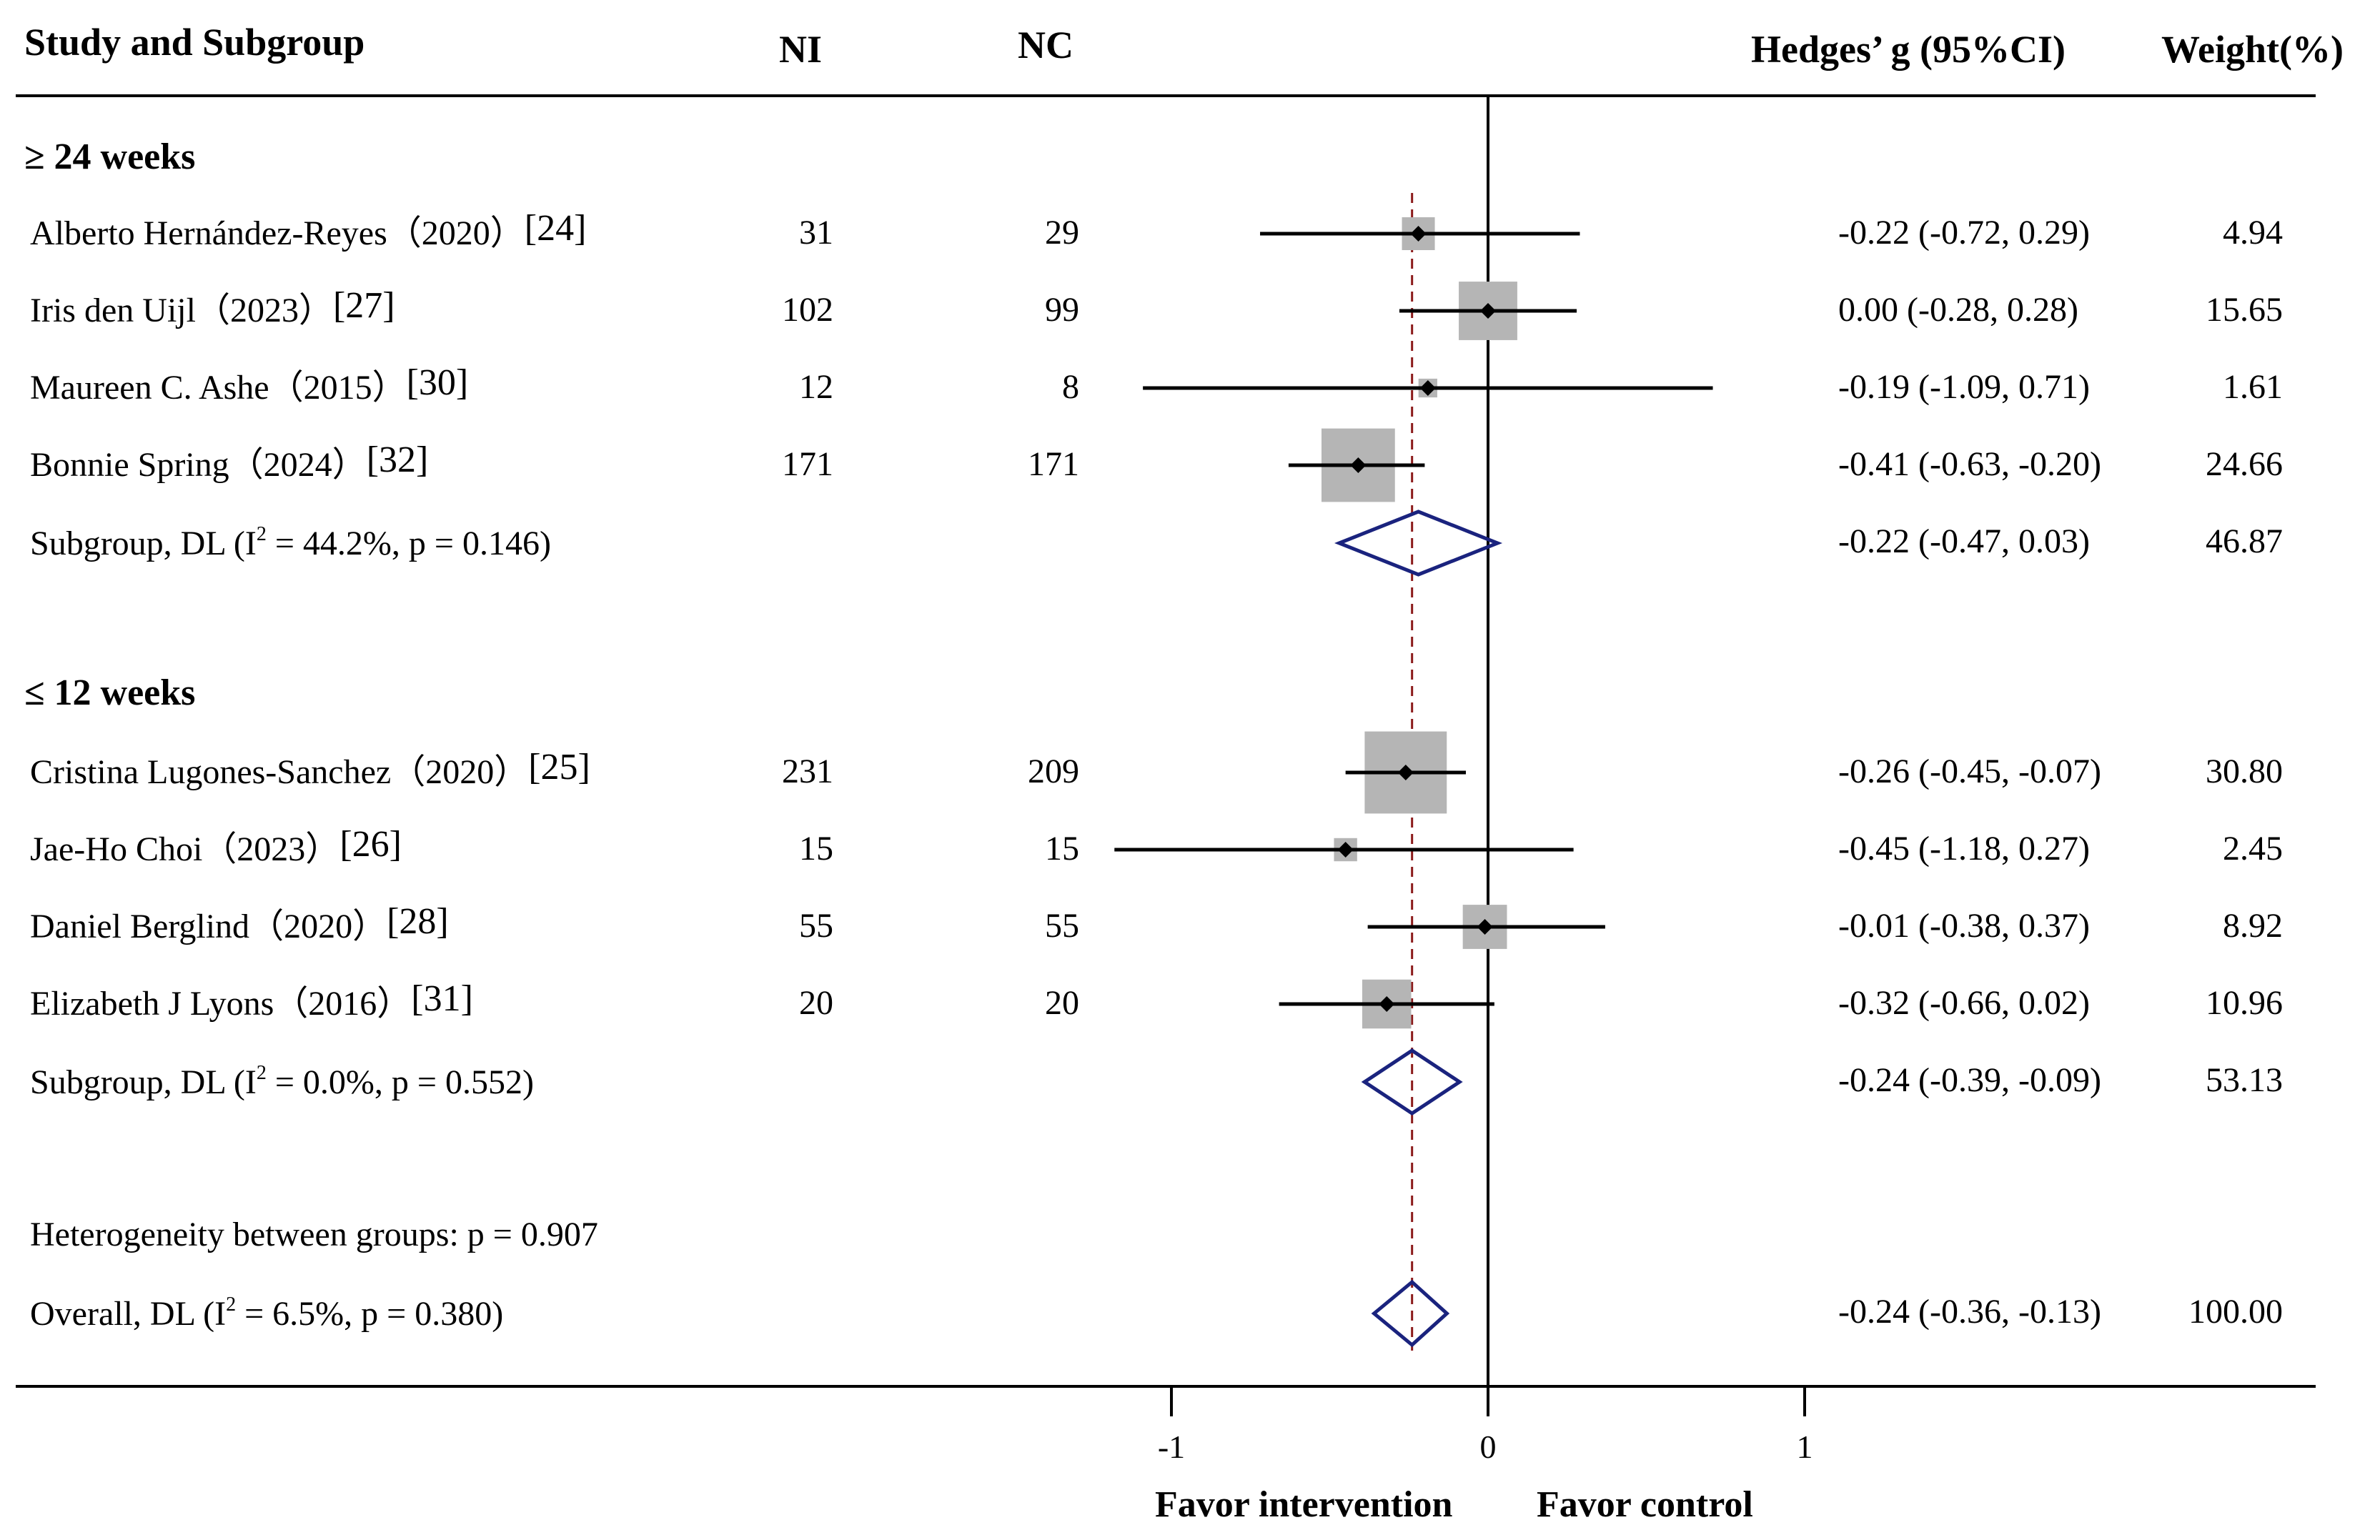 This screenshot has width=2380, height=1540. What do you see at coordinates (816, 387) in the screenshot?
I see `study-ni: 12` at bounding box center [816, 387].